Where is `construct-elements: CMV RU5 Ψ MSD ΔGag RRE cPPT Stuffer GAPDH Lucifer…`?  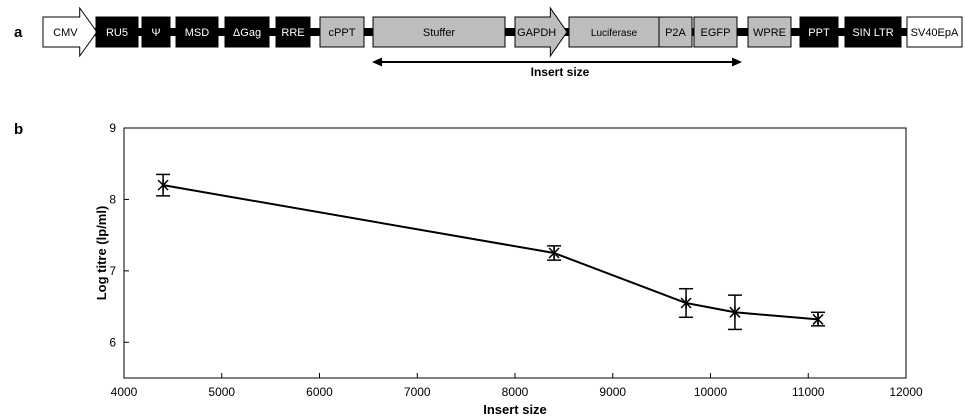 construct-elements: CMV RU5 Ψ MSD ΔGag RRE cPPT Stuffer GAPDH Lucifer… is located at coordinates (502, 32).